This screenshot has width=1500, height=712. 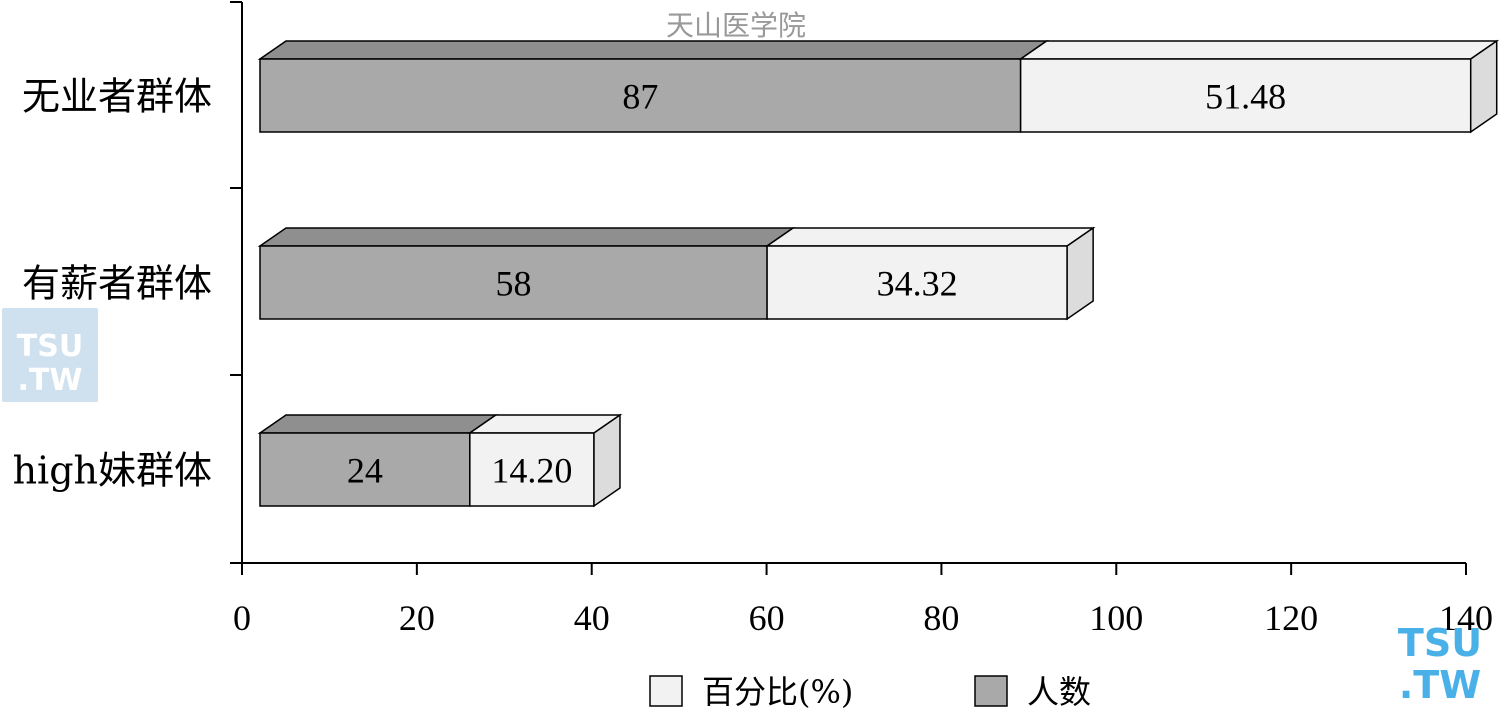 I want to click on data-label-people: 87, so click(x=640, y=97).